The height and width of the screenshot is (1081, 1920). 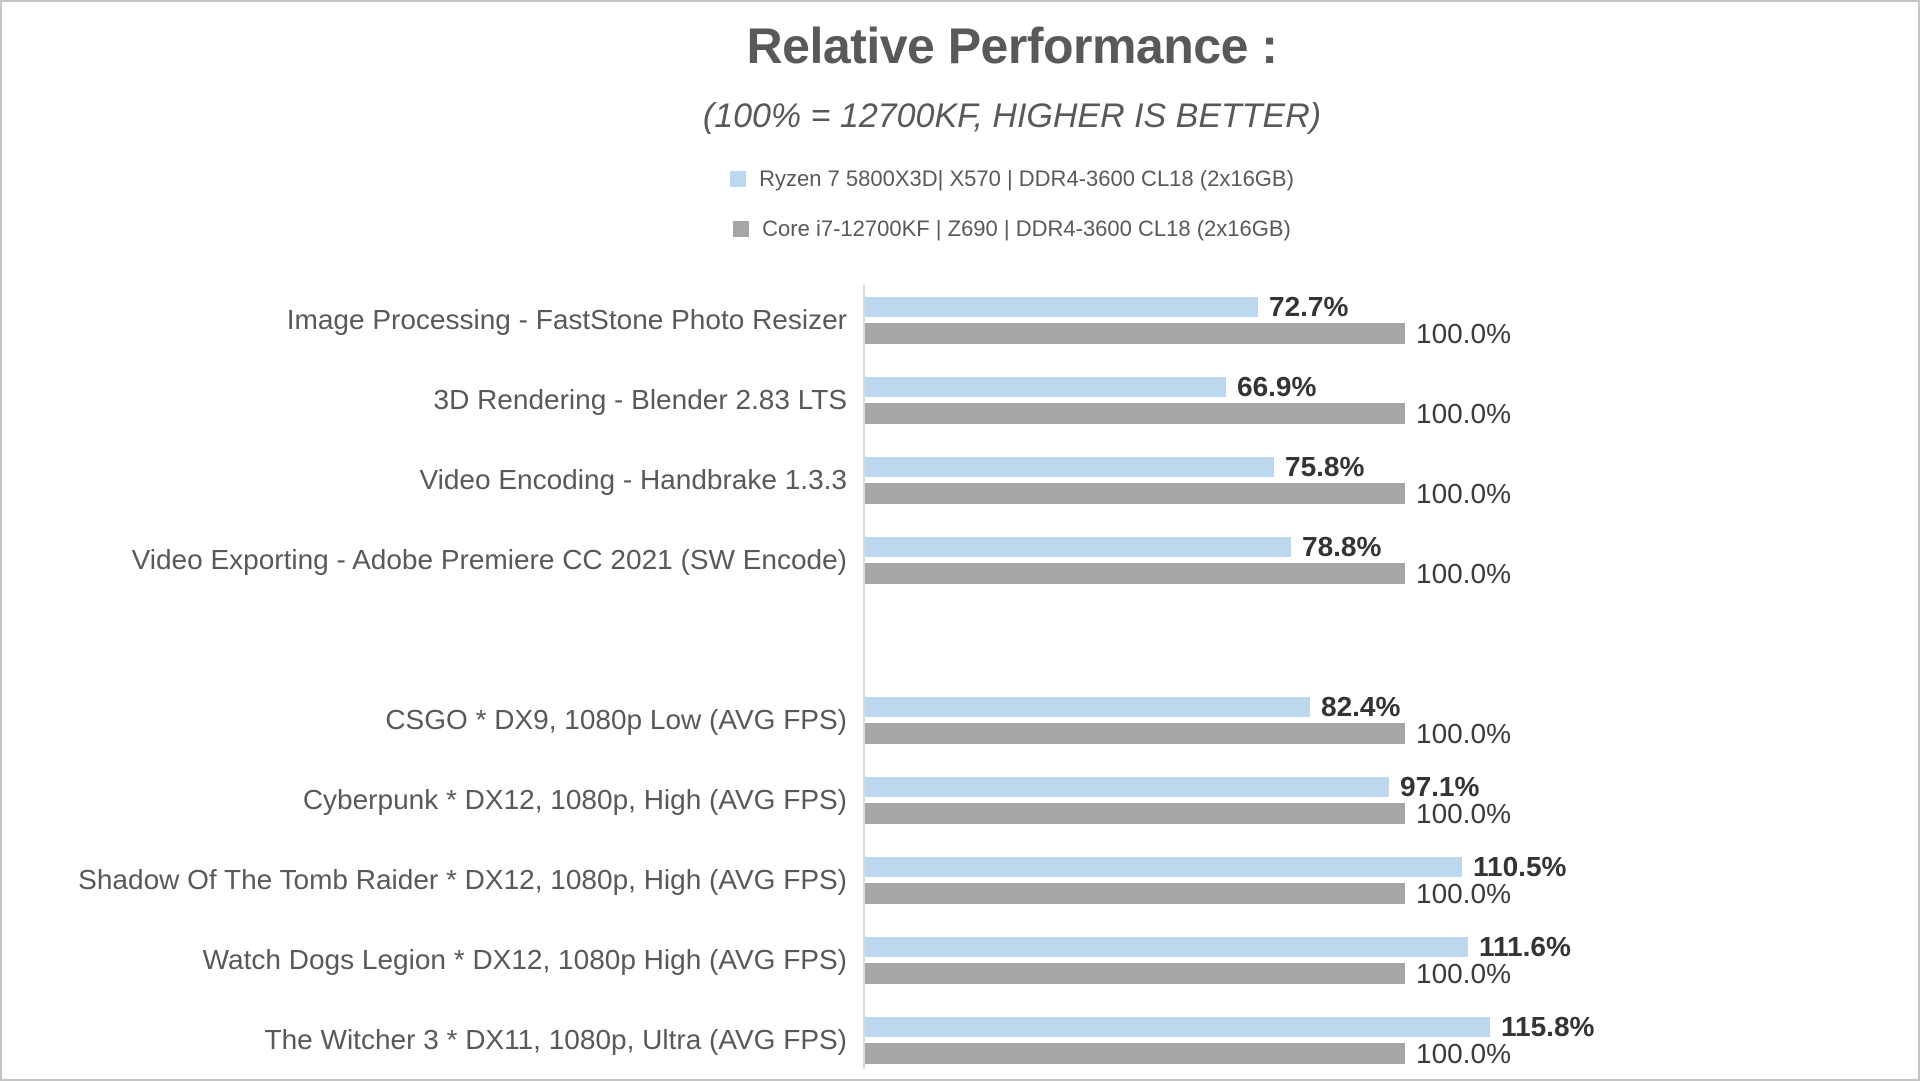 I want to click on category-label: CSGO * DX9, 1080p Low (AVG FPS), so click(x=616, y=719).